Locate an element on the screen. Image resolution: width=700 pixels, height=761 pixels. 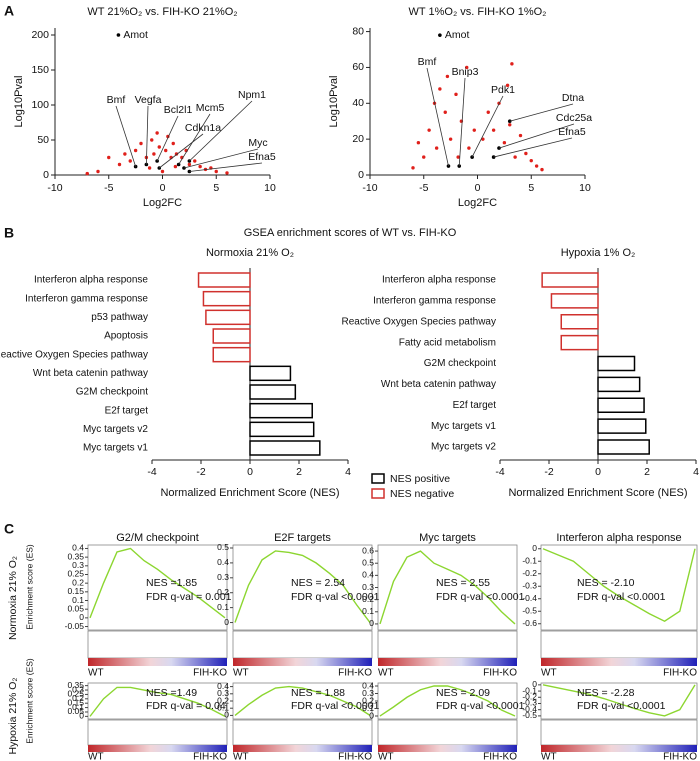
x-tick-label: -2 is located at coordinates (548, 472).